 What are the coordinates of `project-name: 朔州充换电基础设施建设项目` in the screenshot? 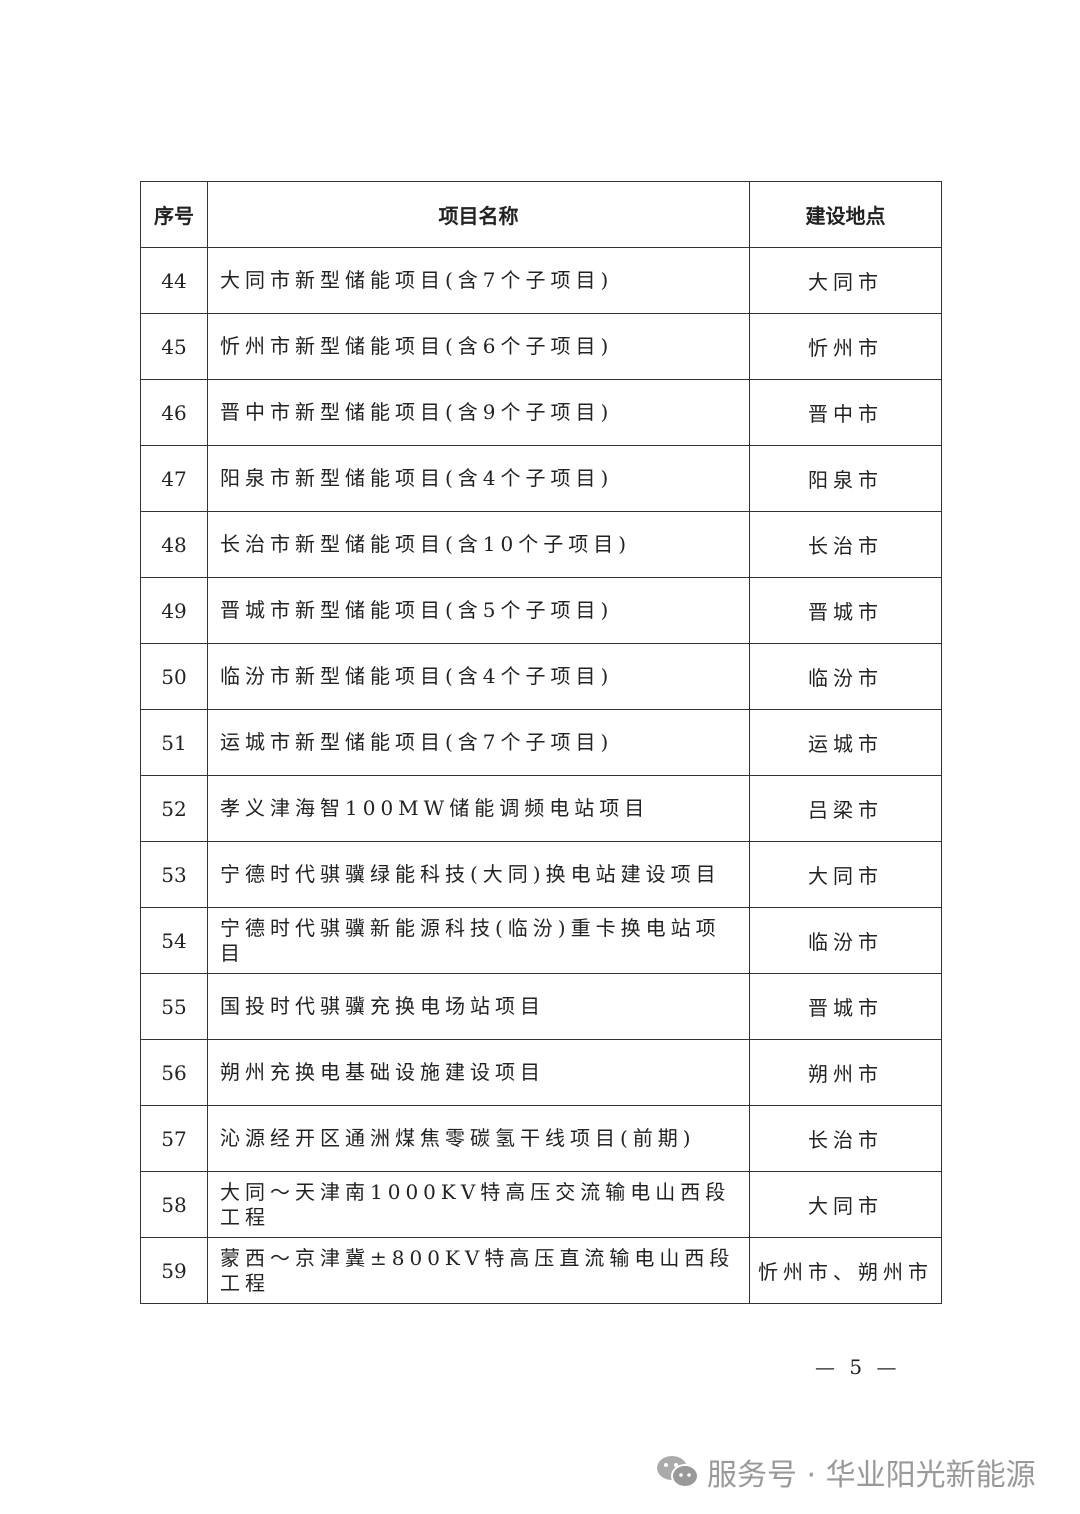 It's located at (478, 1072).